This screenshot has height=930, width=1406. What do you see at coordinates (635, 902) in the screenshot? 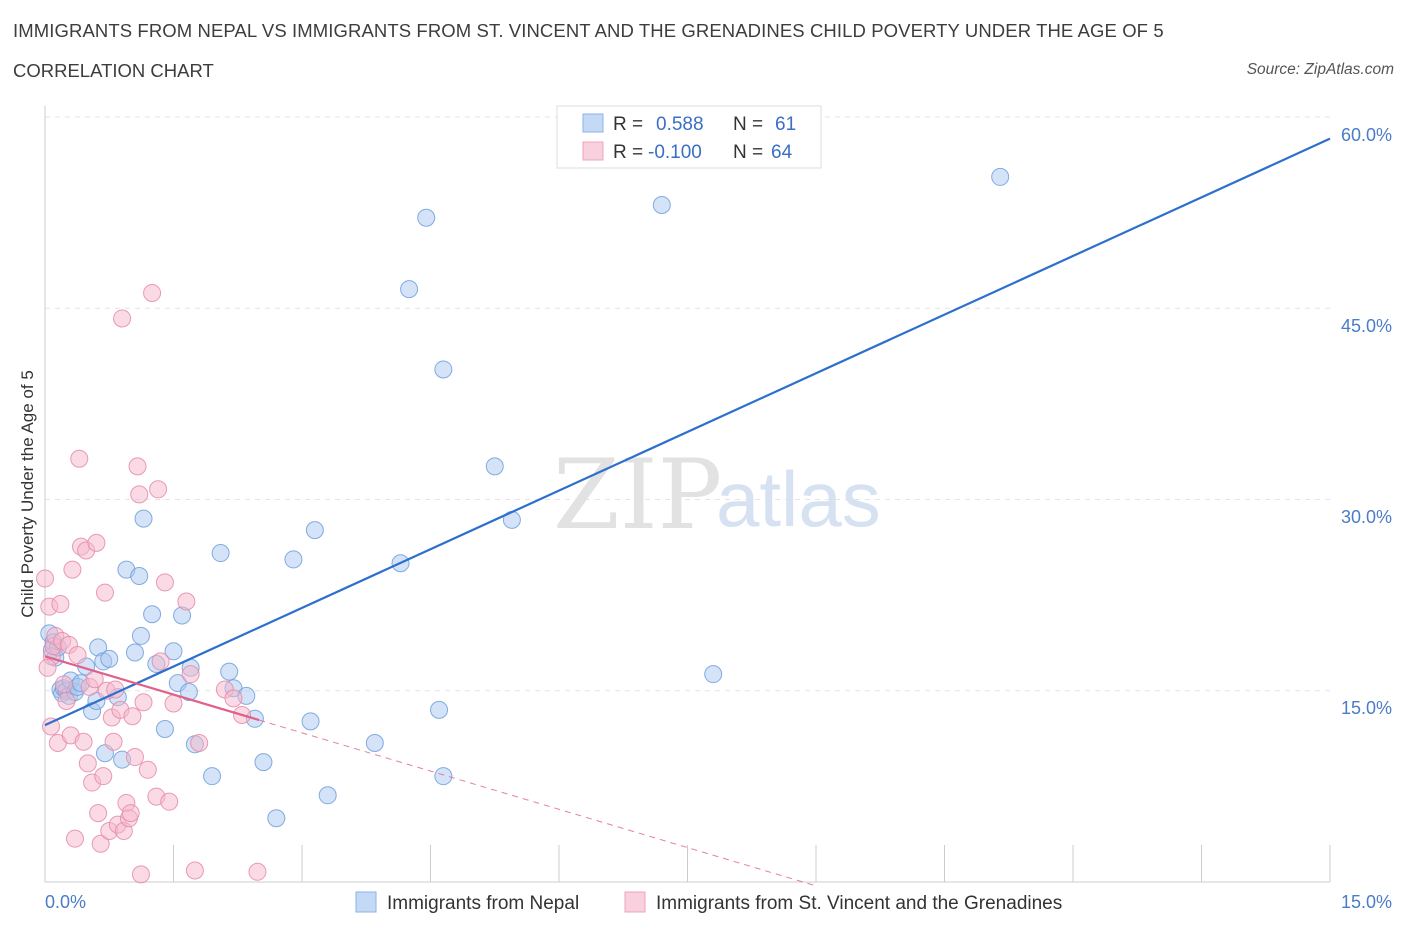
I see `legend-swatch-stvincent` at bounding box center [635, 902].